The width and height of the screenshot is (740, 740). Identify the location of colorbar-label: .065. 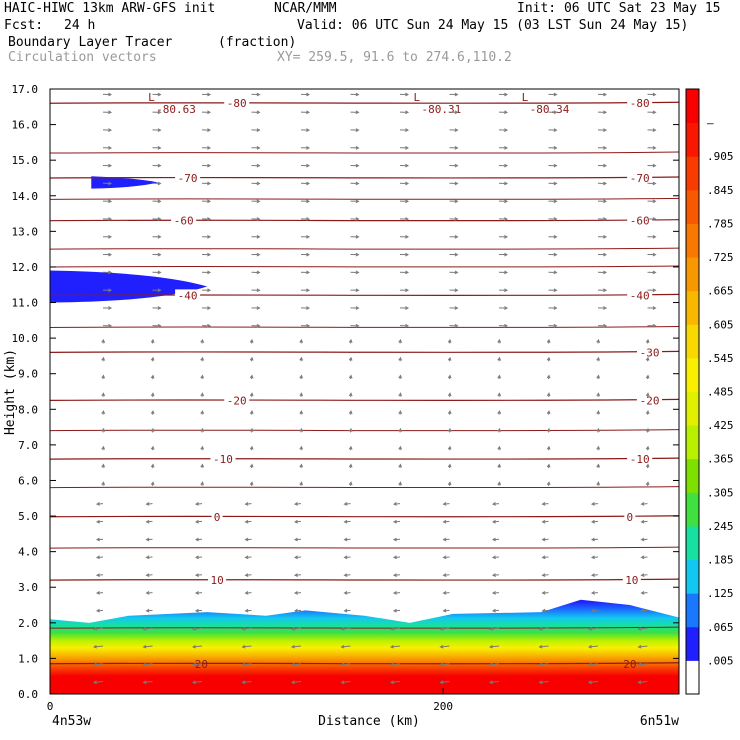
(720, 627).